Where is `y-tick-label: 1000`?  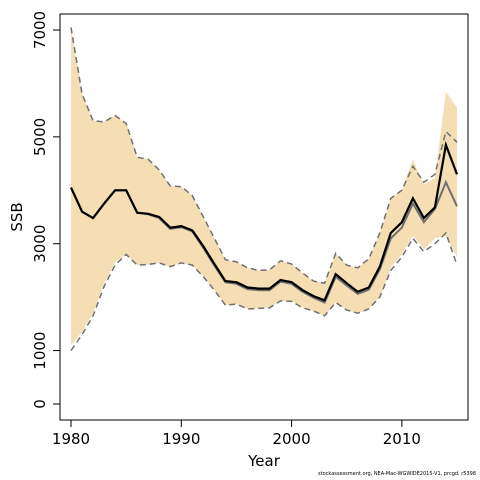 y-tick-label: 1000 is located at coordinates (40, 351).